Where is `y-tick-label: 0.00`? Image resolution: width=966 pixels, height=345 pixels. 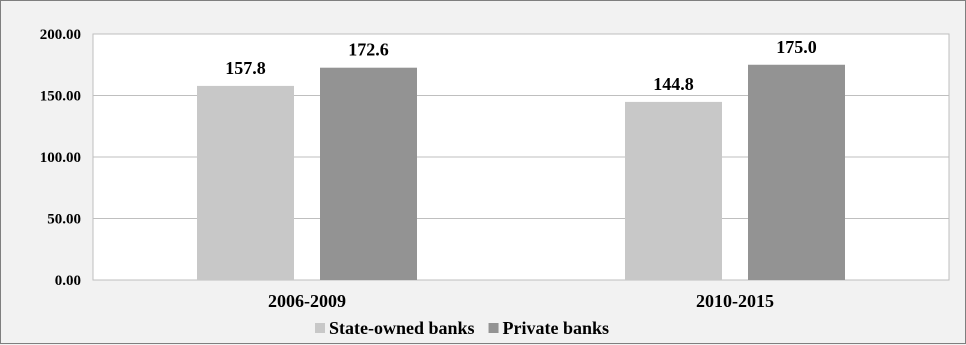 y-tick-label: 0.00 is located at coordinates (68, 281).